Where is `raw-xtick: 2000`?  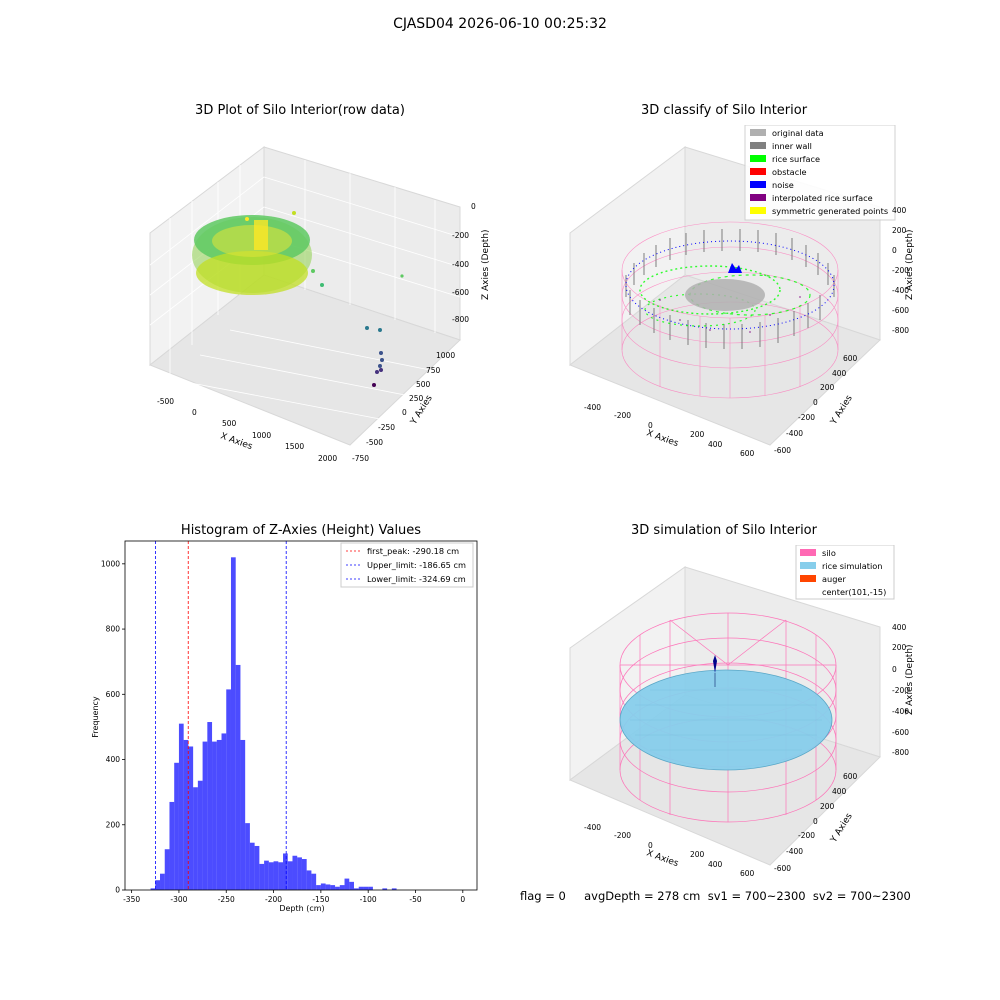 raw-xtick: 2000 is located at coordinates (327, 458).